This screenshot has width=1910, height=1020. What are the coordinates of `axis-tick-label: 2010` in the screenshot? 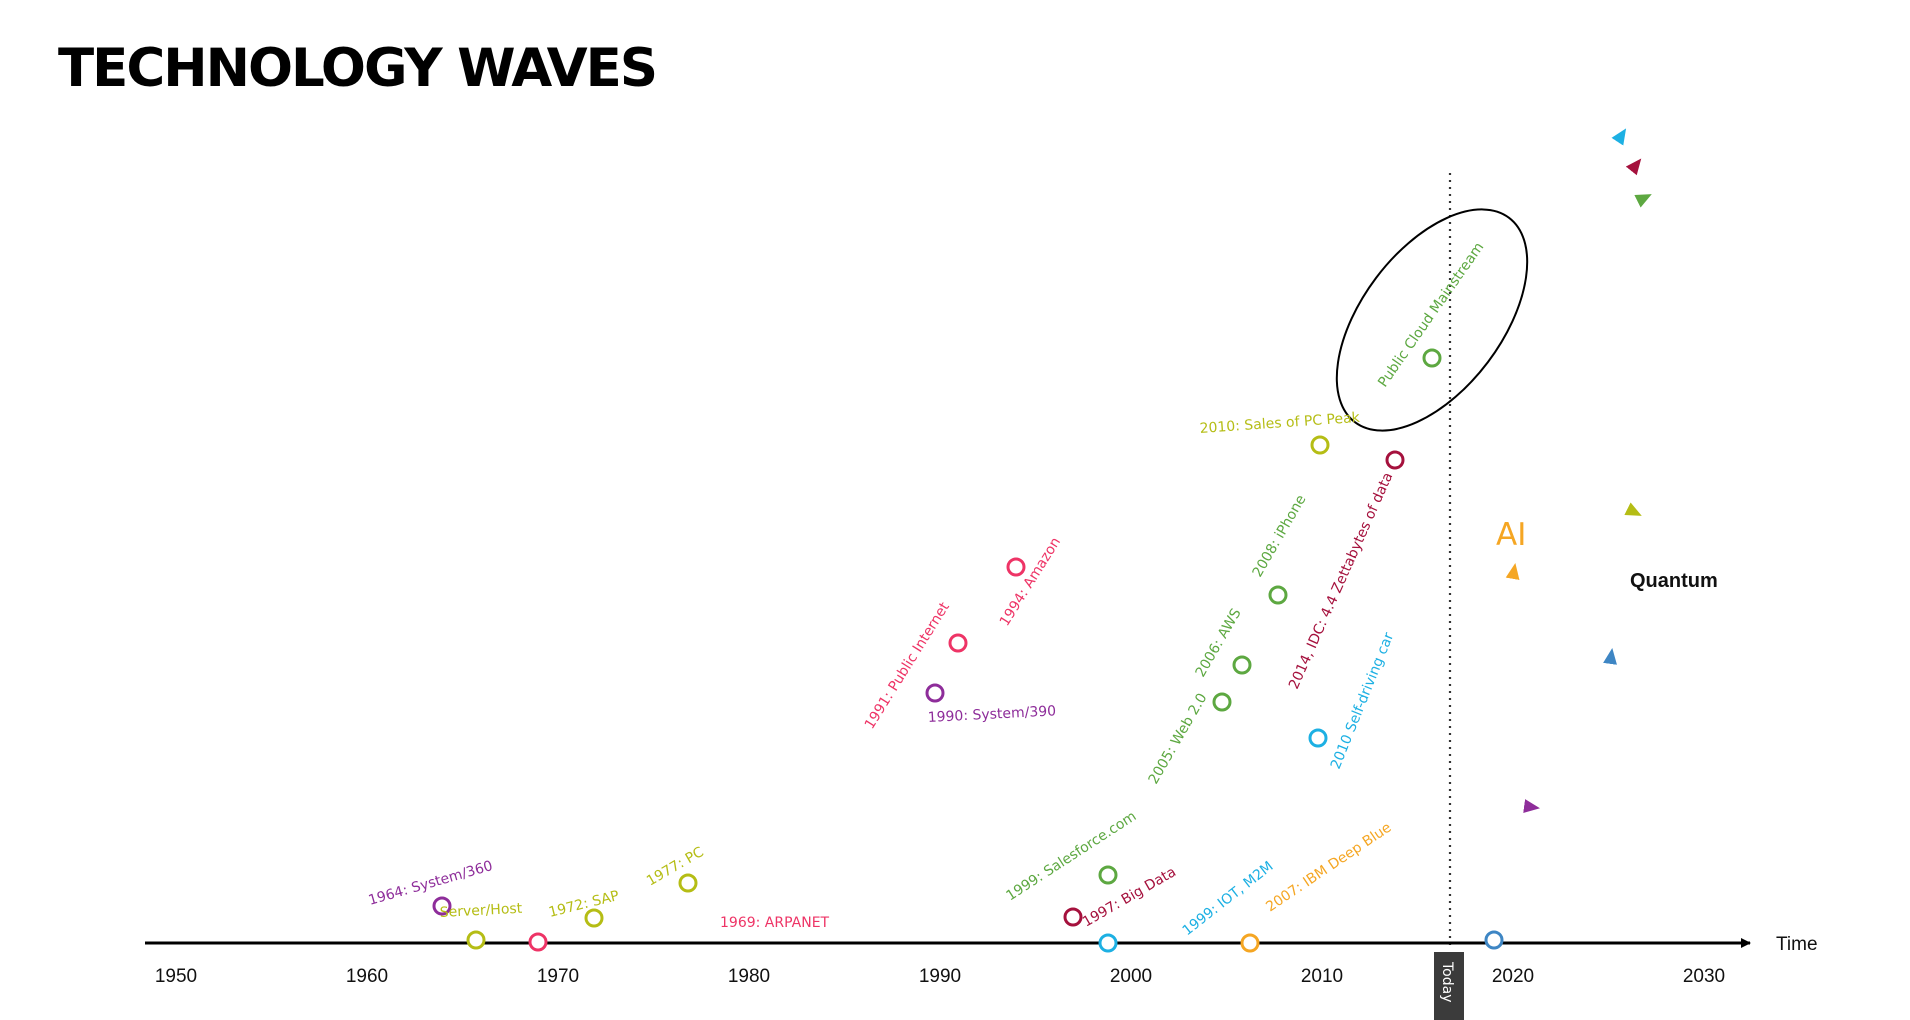 It's located at (1322, 976).